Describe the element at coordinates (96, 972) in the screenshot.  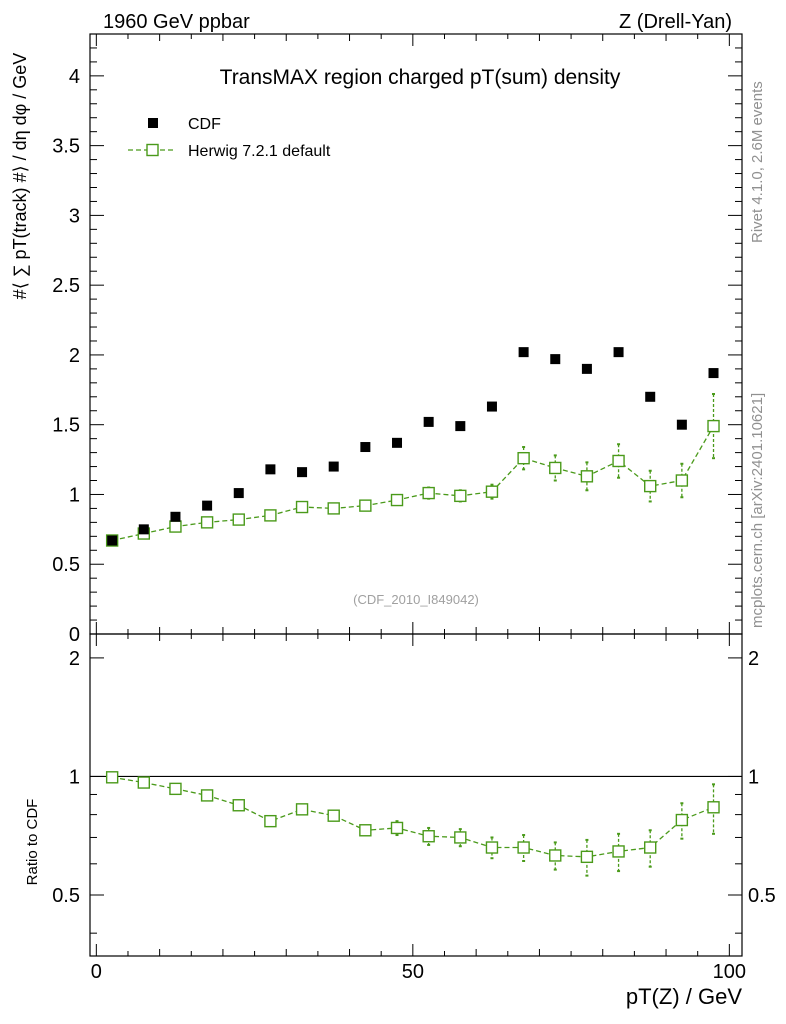
I see `x-tick-label: 0` at that location.